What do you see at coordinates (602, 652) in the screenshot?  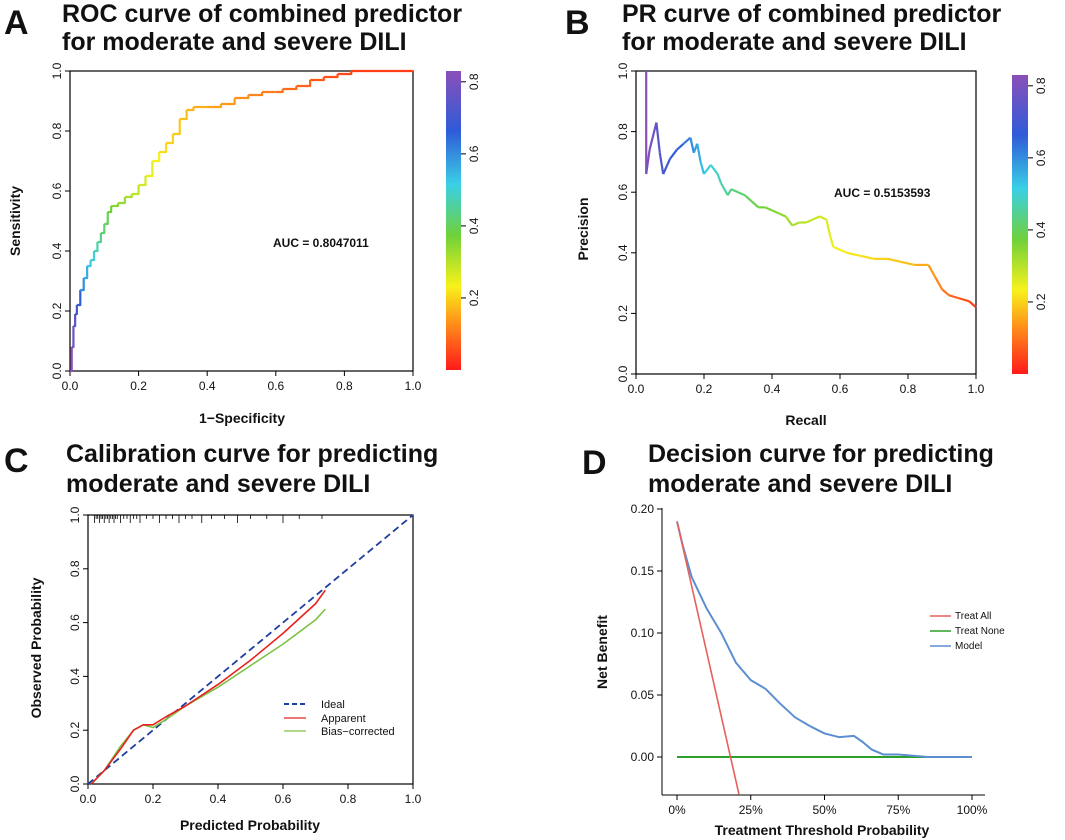 I see `panel-d-ylabel: Net Benefit` at bounding box center [602, 652].